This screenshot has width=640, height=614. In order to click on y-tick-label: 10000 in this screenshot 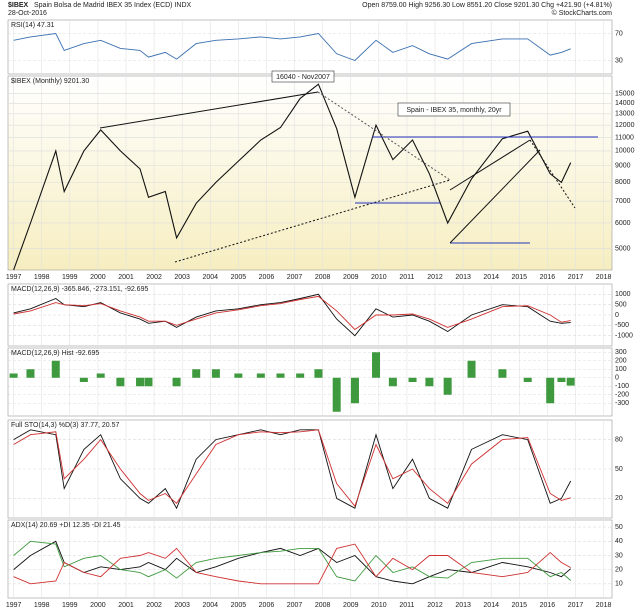, I will do `click(625, 151)`.